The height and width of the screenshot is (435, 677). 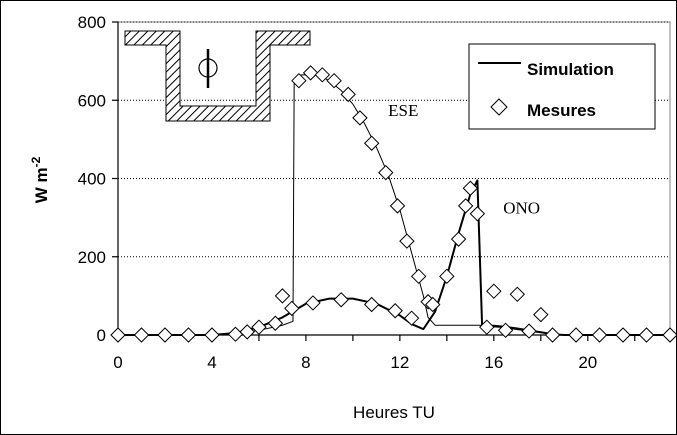 What do you see at coordinates (399, 362) in the screenshot?
I see `x-tick-label-3: 12` at bounding box center [399, 362].